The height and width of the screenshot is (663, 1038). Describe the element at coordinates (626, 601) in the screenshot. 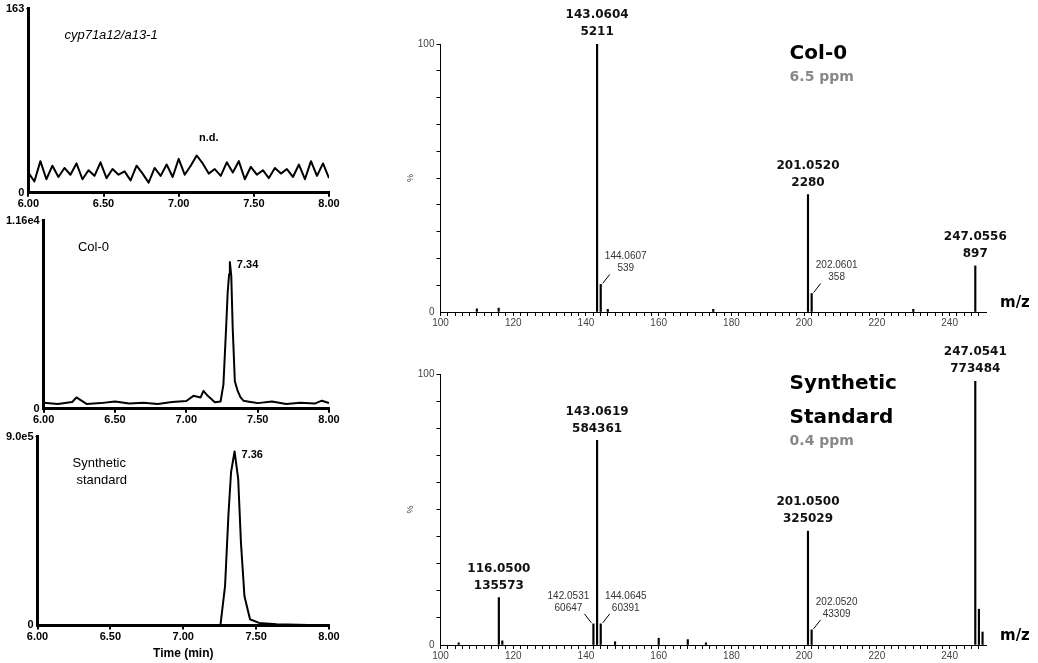

I see `annotation: 144.0645 60391` at that location.